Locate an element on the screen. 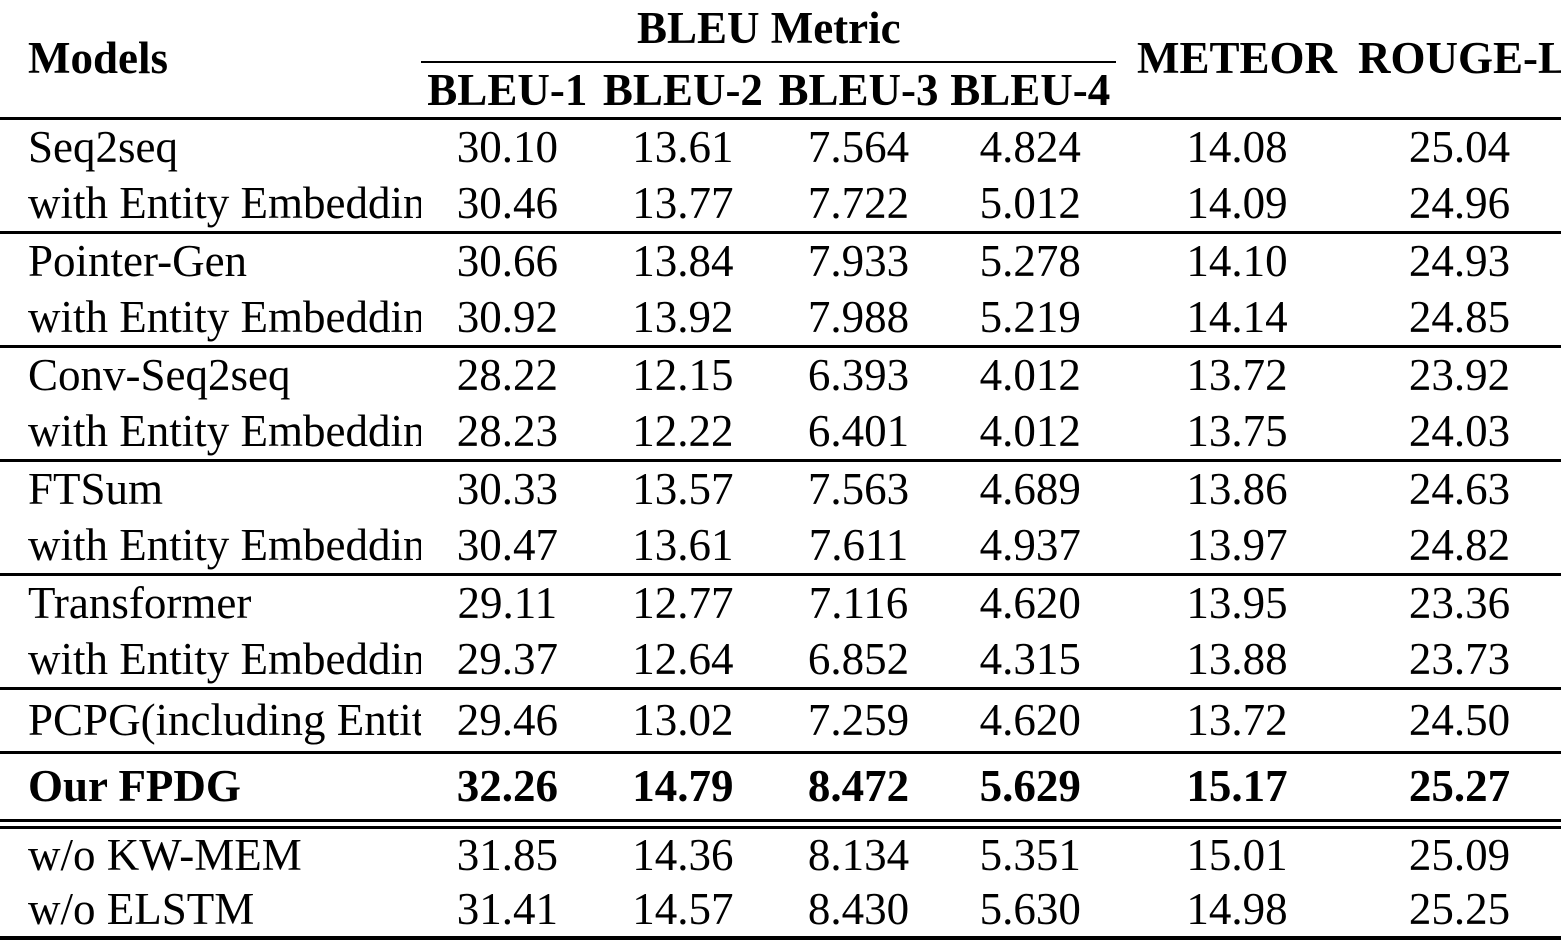 Image resolution: width=1561 pixels, height=947 pixels. bleu3-value-cell: 7.563 is located at coordinates (858, 487).